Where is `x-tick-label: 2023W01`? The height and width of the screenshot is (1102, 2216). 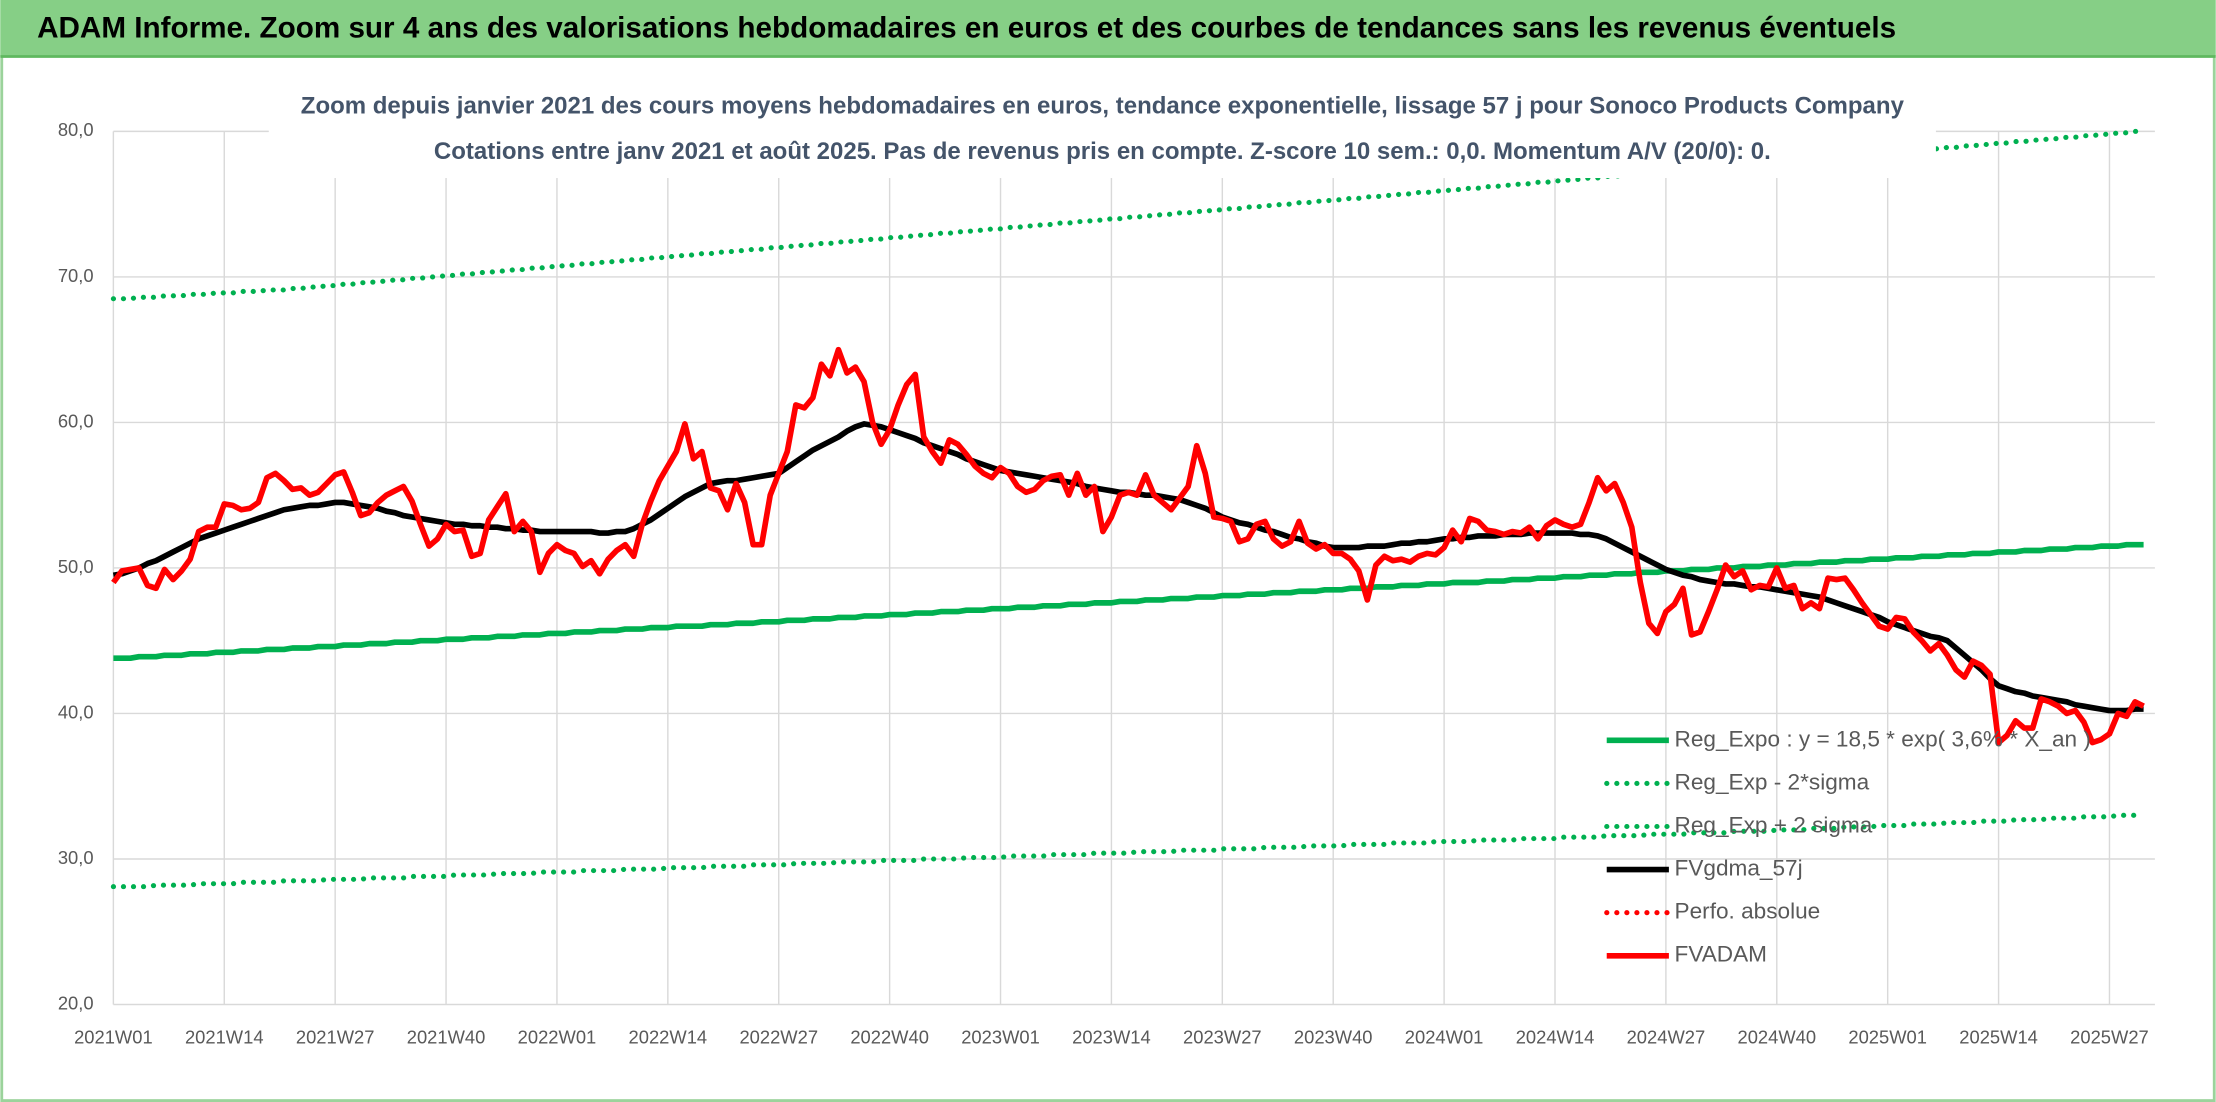
x-tick-label: 2023W01 is located at coordinates (1000, 1036).